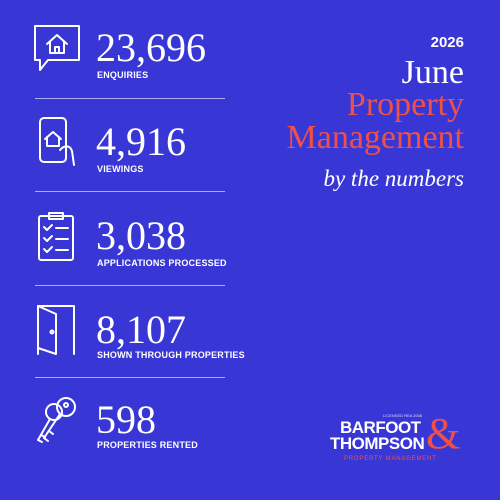  I want to click on viewing-icon, so click(57, 141).